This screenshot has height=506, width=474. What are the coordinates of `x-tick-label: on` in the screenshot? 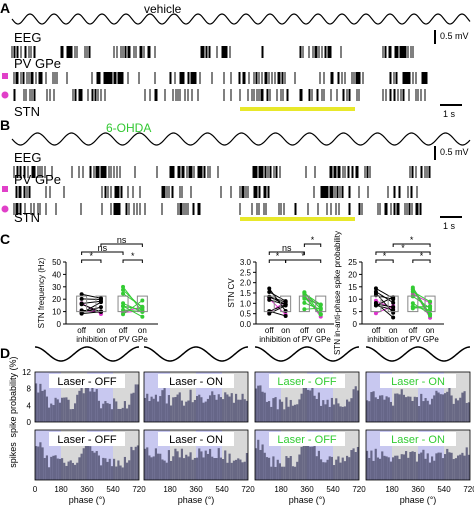 It's located at (320, 330).